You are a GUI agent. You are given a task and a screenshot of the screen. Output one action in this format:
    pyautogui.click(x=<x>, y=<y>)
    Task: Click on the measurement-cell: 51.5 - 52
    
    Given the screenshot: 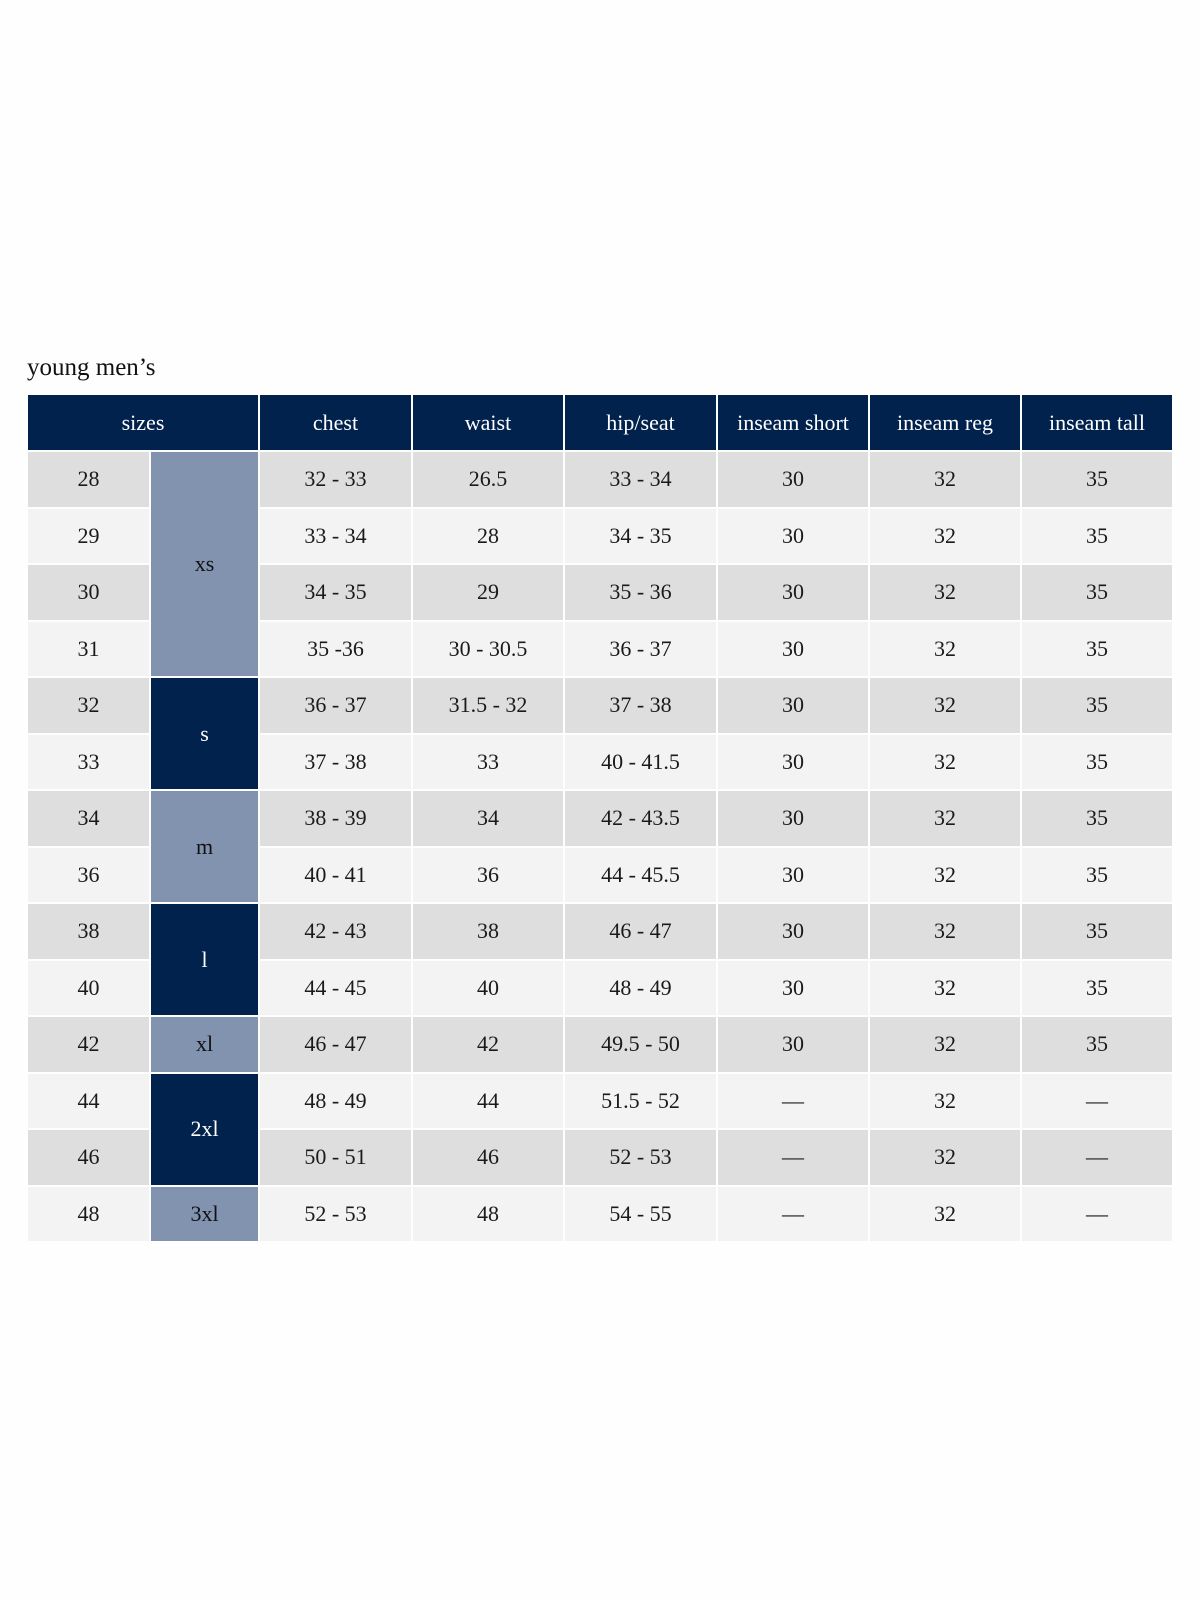 What is the action you would take?
    pyautogui.click(x=640, y=1100)
    